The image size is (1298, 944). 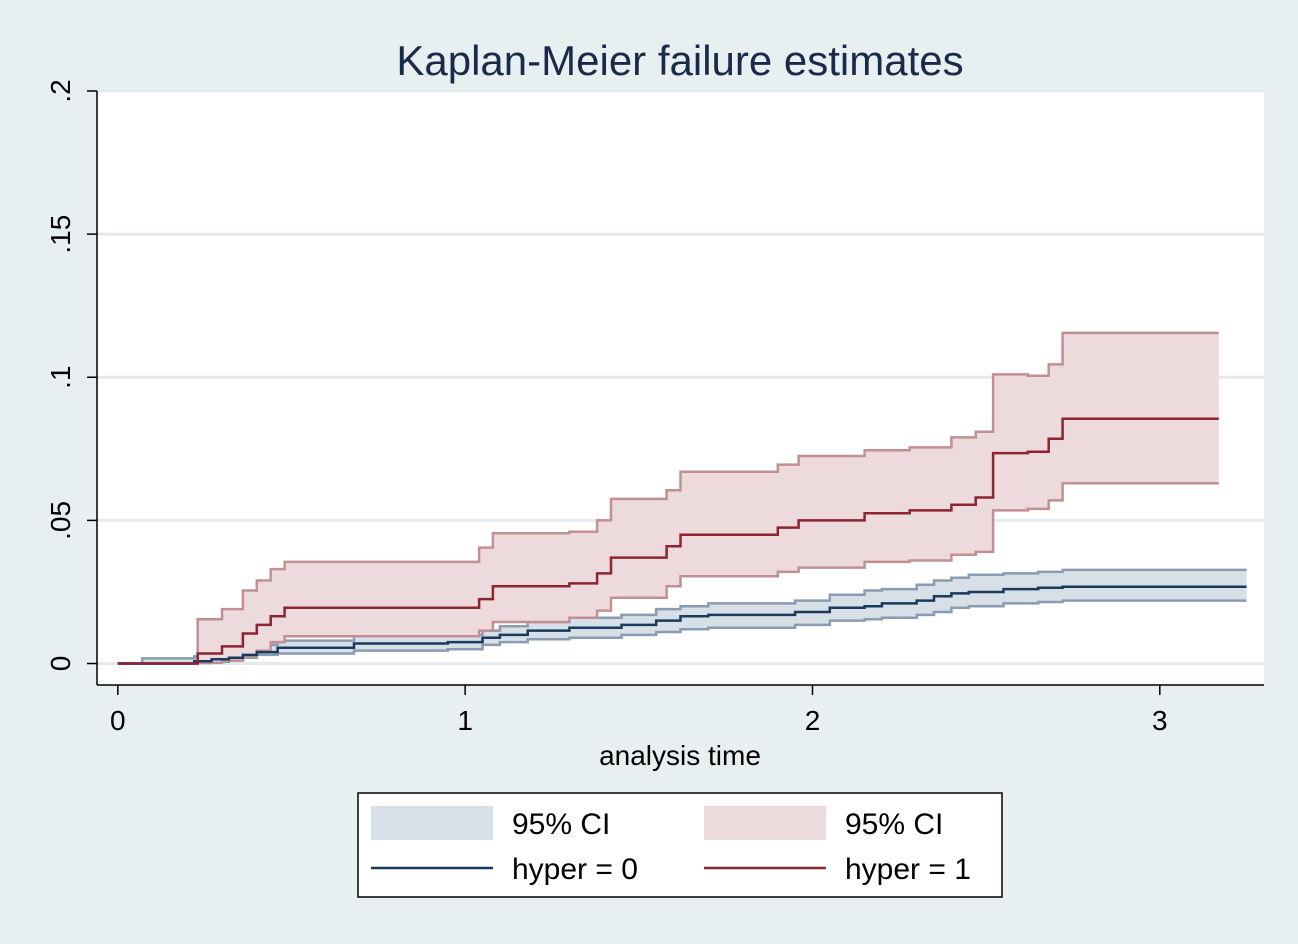 What do you see at coordinates (561, 824) in the screenshot?
I see `legend-label-0: 95% CI` at bounding box center [561, 824].